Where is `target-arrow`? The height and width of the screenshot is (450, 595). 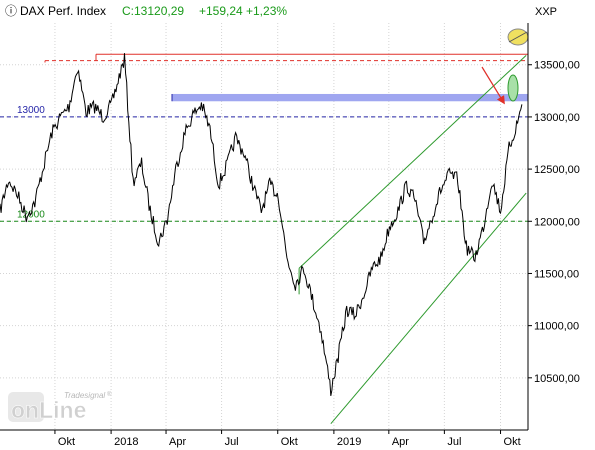
target-arrow is located at coordinates (493, 85).